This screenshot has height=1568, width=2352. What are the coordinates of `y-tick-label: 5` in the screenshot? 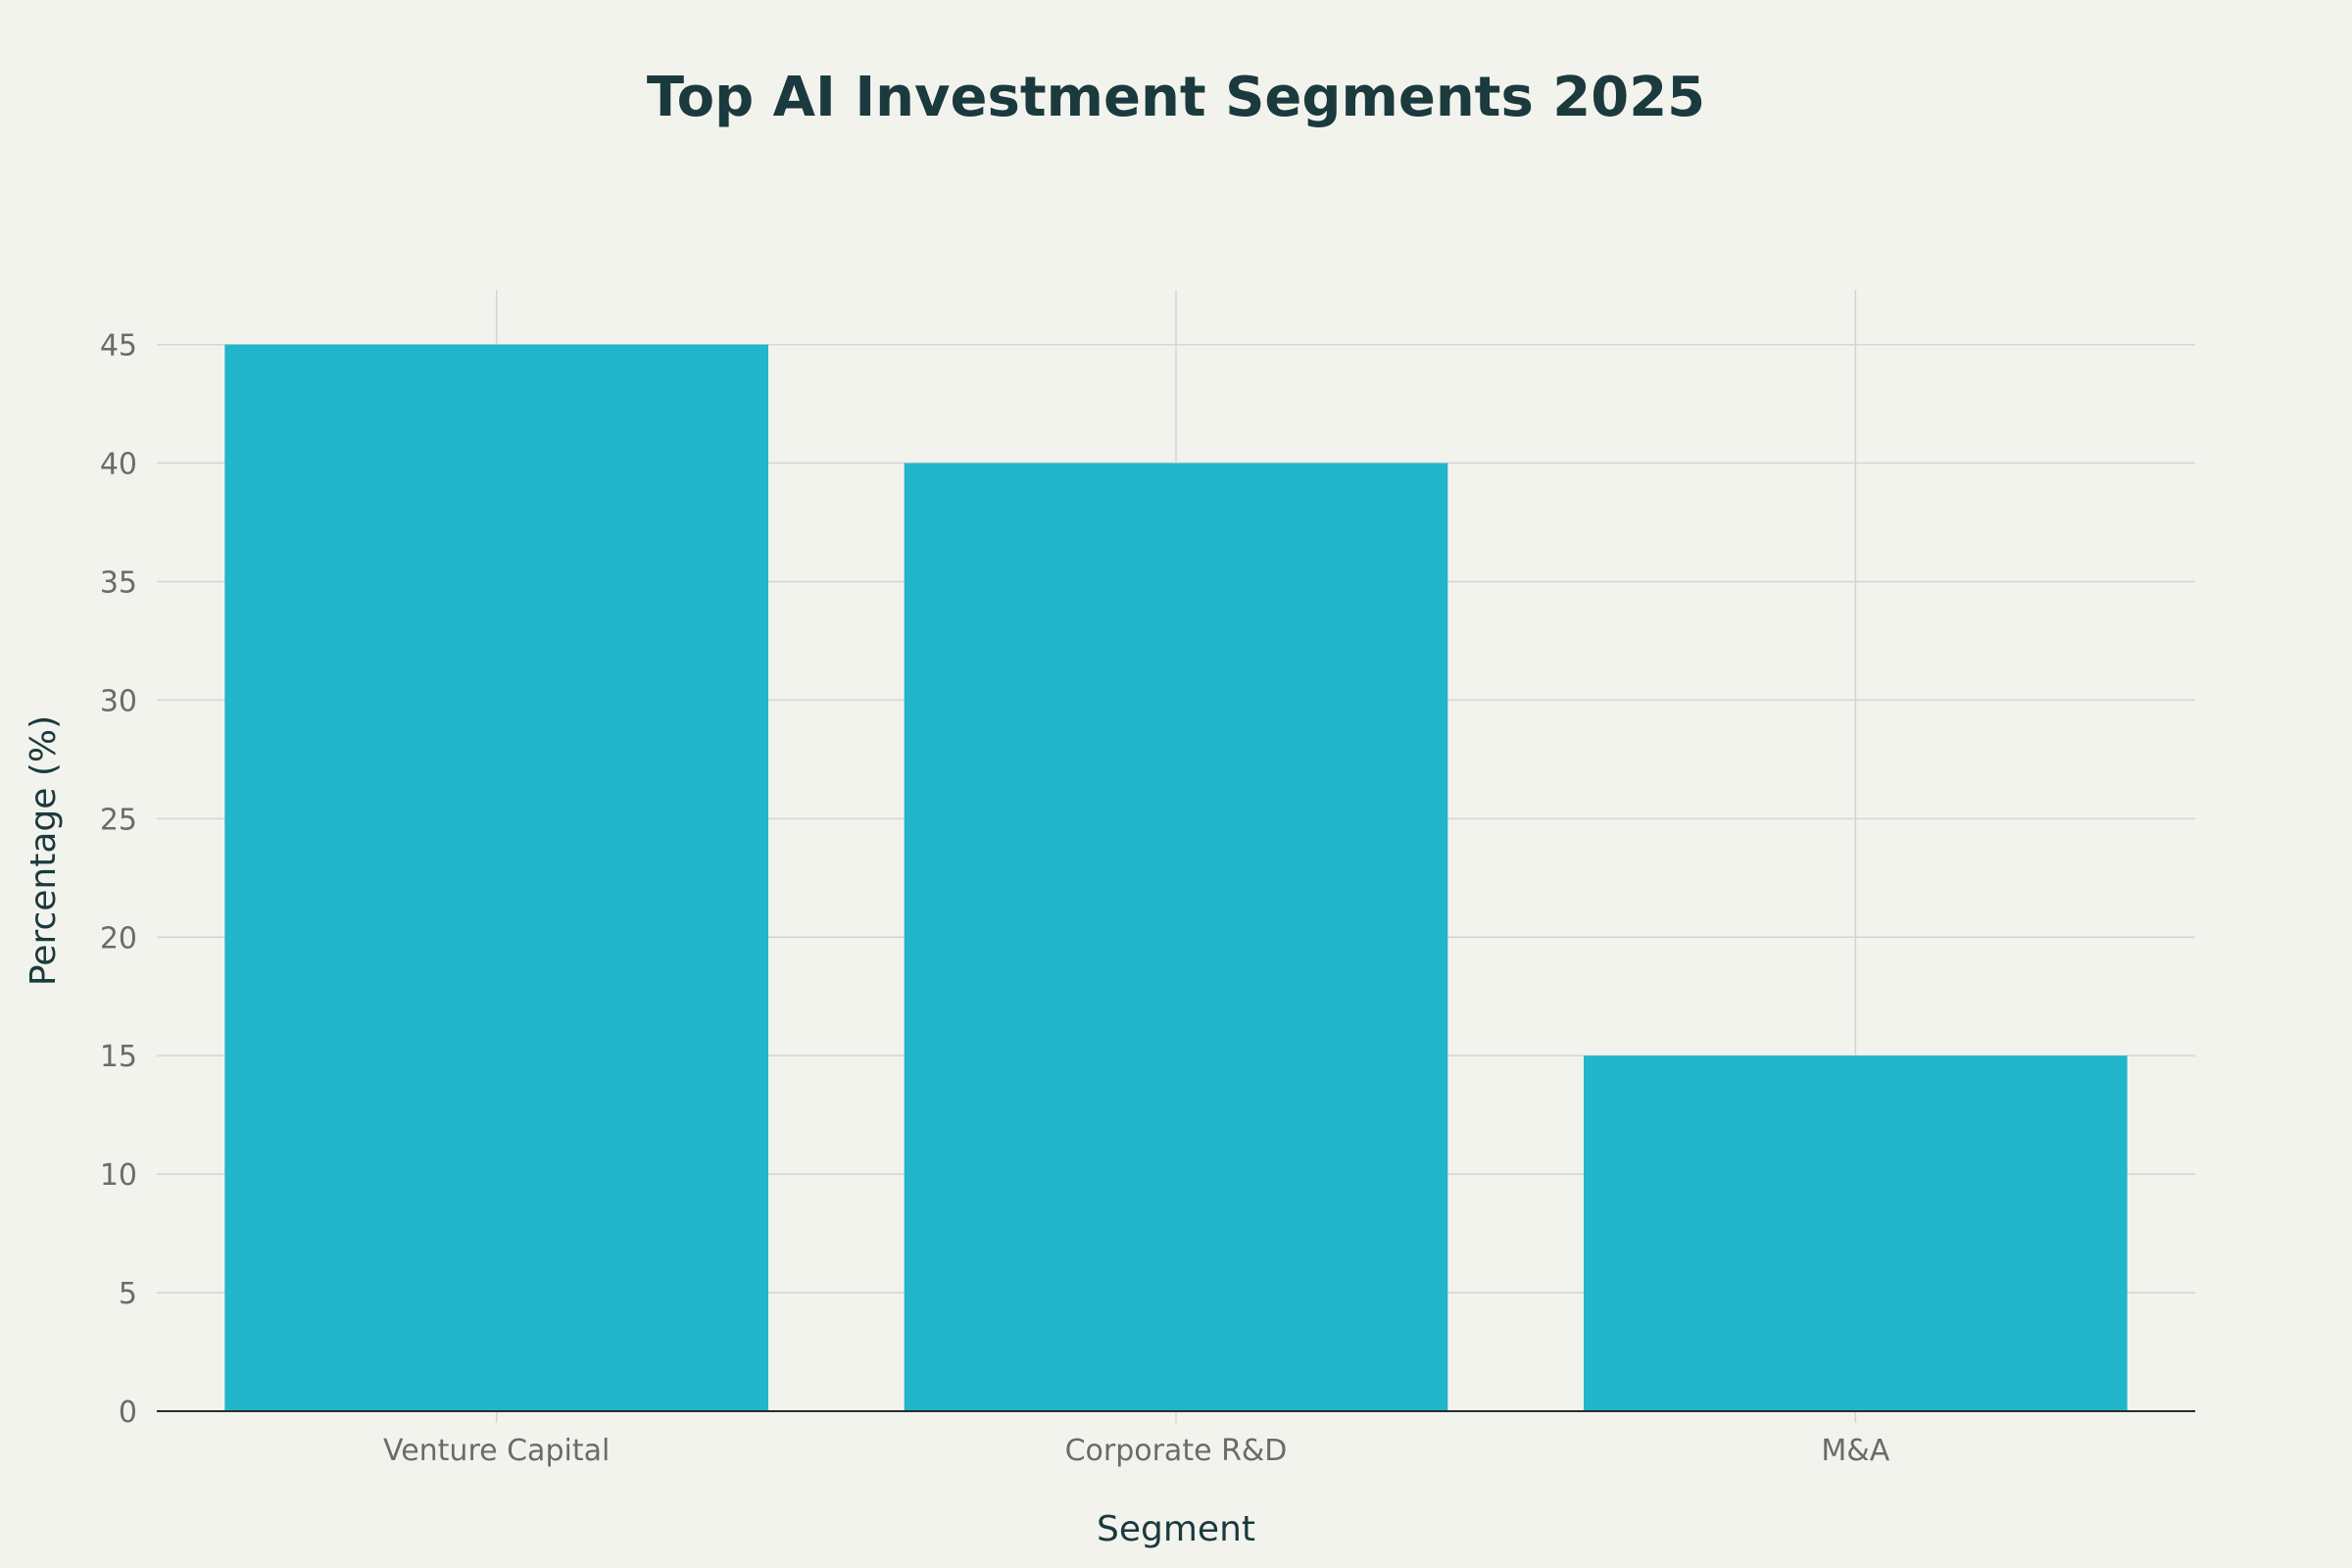 It's located at (128, 1294).